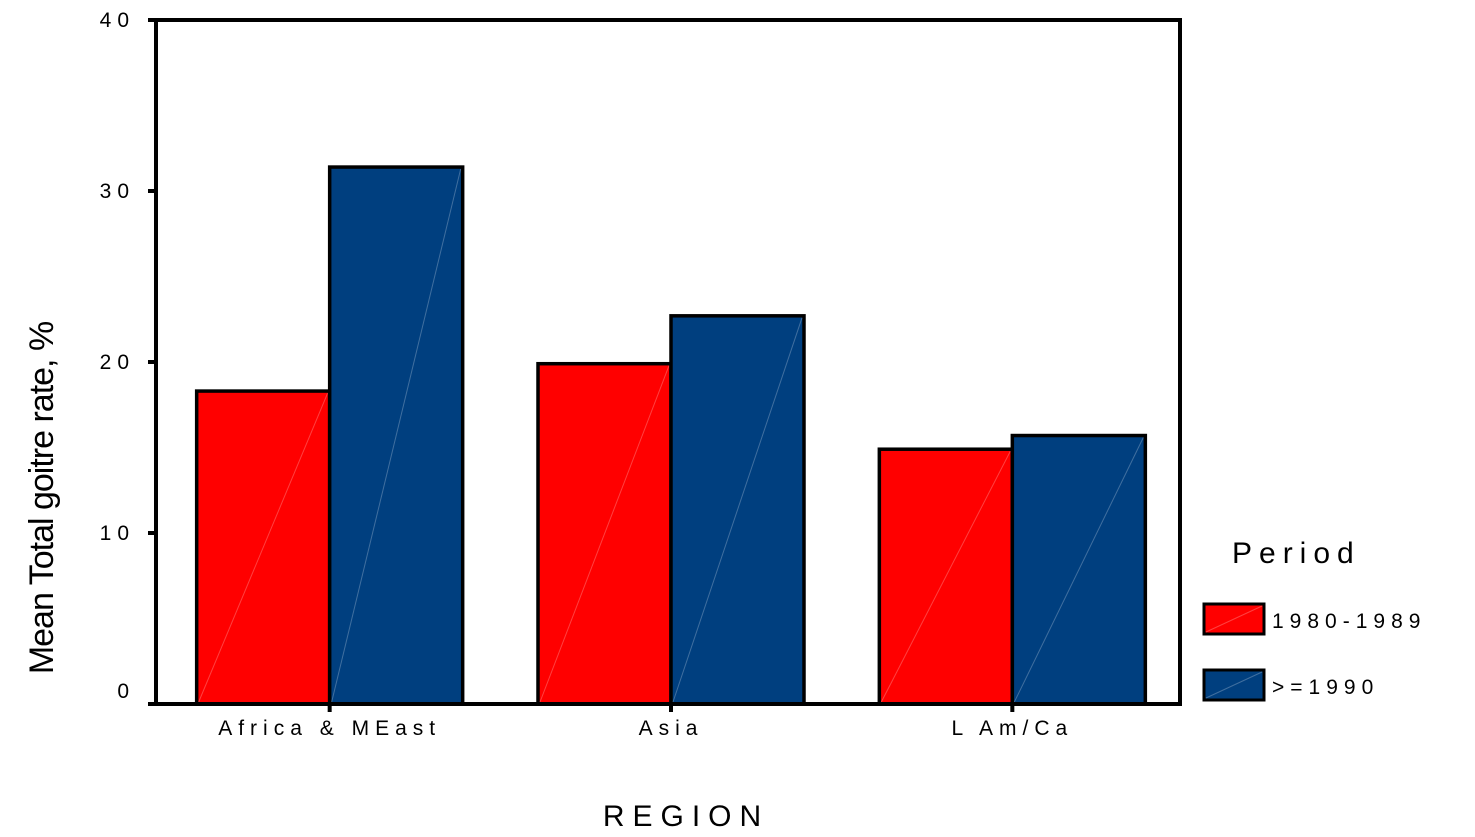 Image resolution: width=1475 pixels, height=837 pixels. What do you see at coordinates (117, 191) in the screenshot?
I see `y-tick-label: 30` at bounding box center [117, 191].